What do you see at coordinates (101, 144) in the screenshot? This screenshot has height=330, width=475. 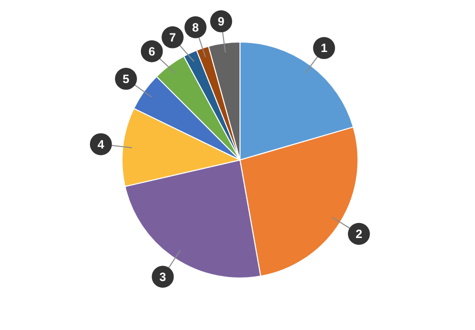 I see `slice-label: 4` at bounding box center [101, 144].